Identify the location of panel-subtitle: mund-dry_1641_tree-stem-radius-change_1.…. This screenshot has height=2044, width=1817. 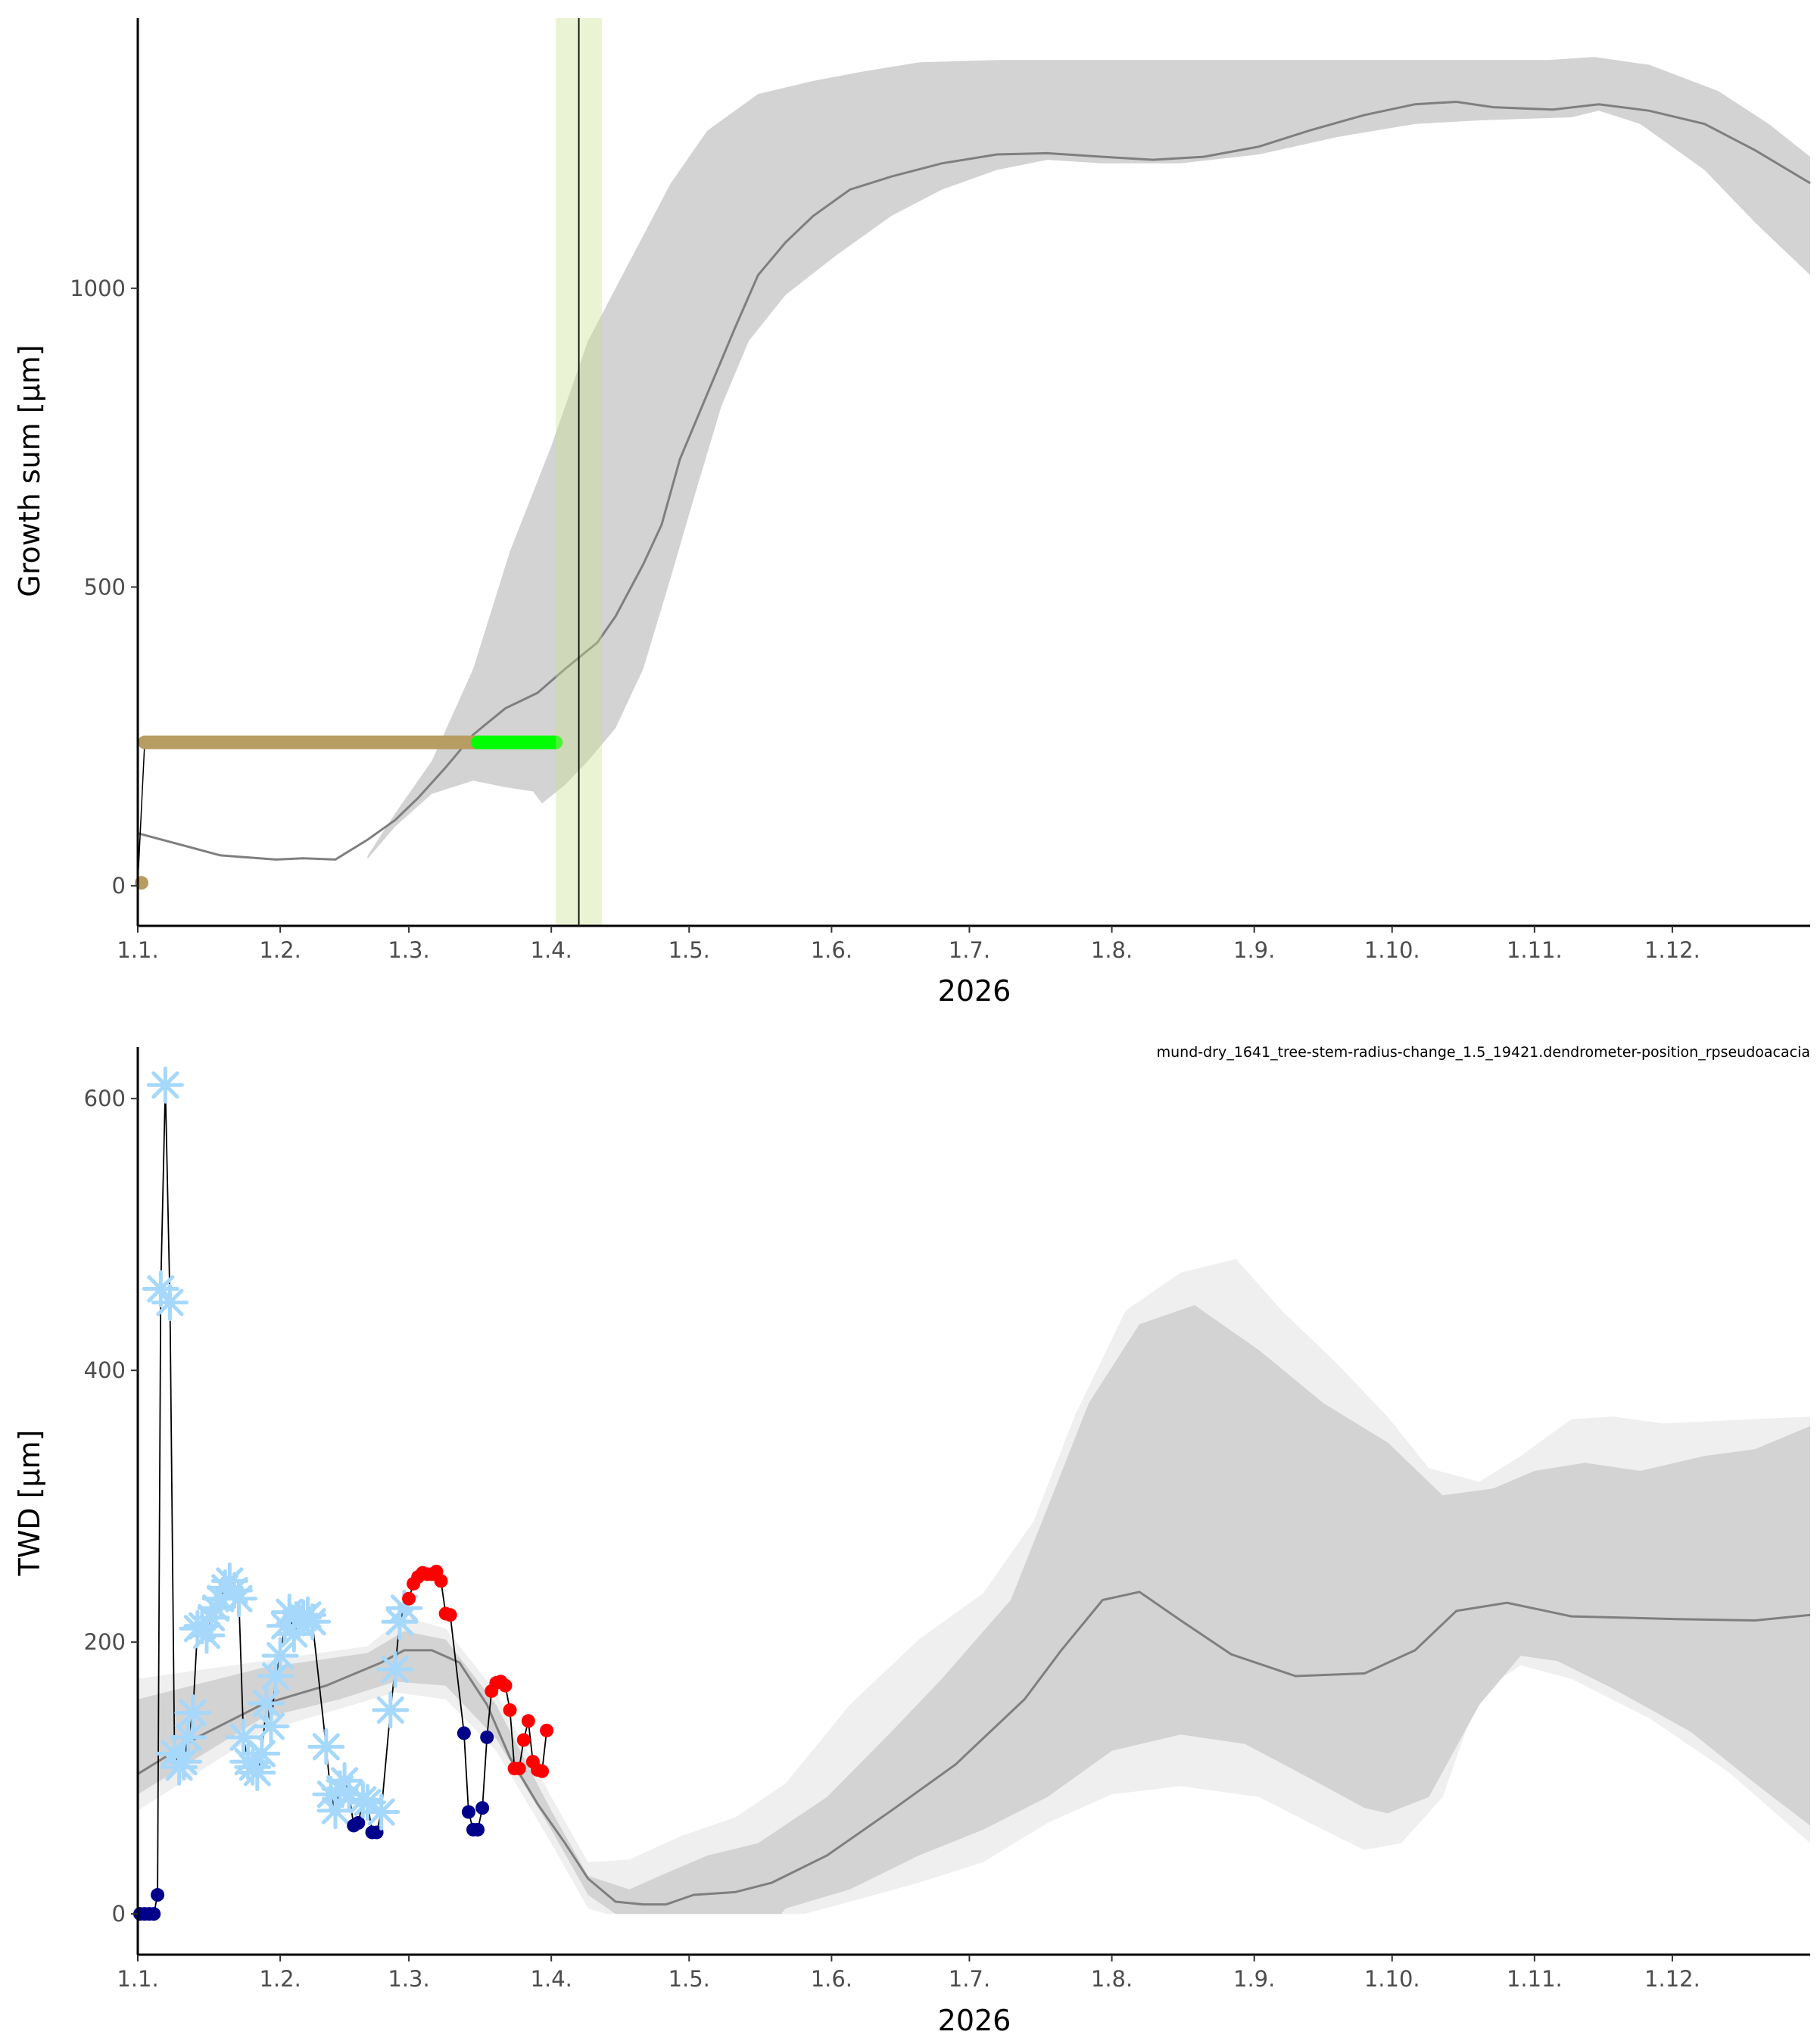
(1483, 1052).